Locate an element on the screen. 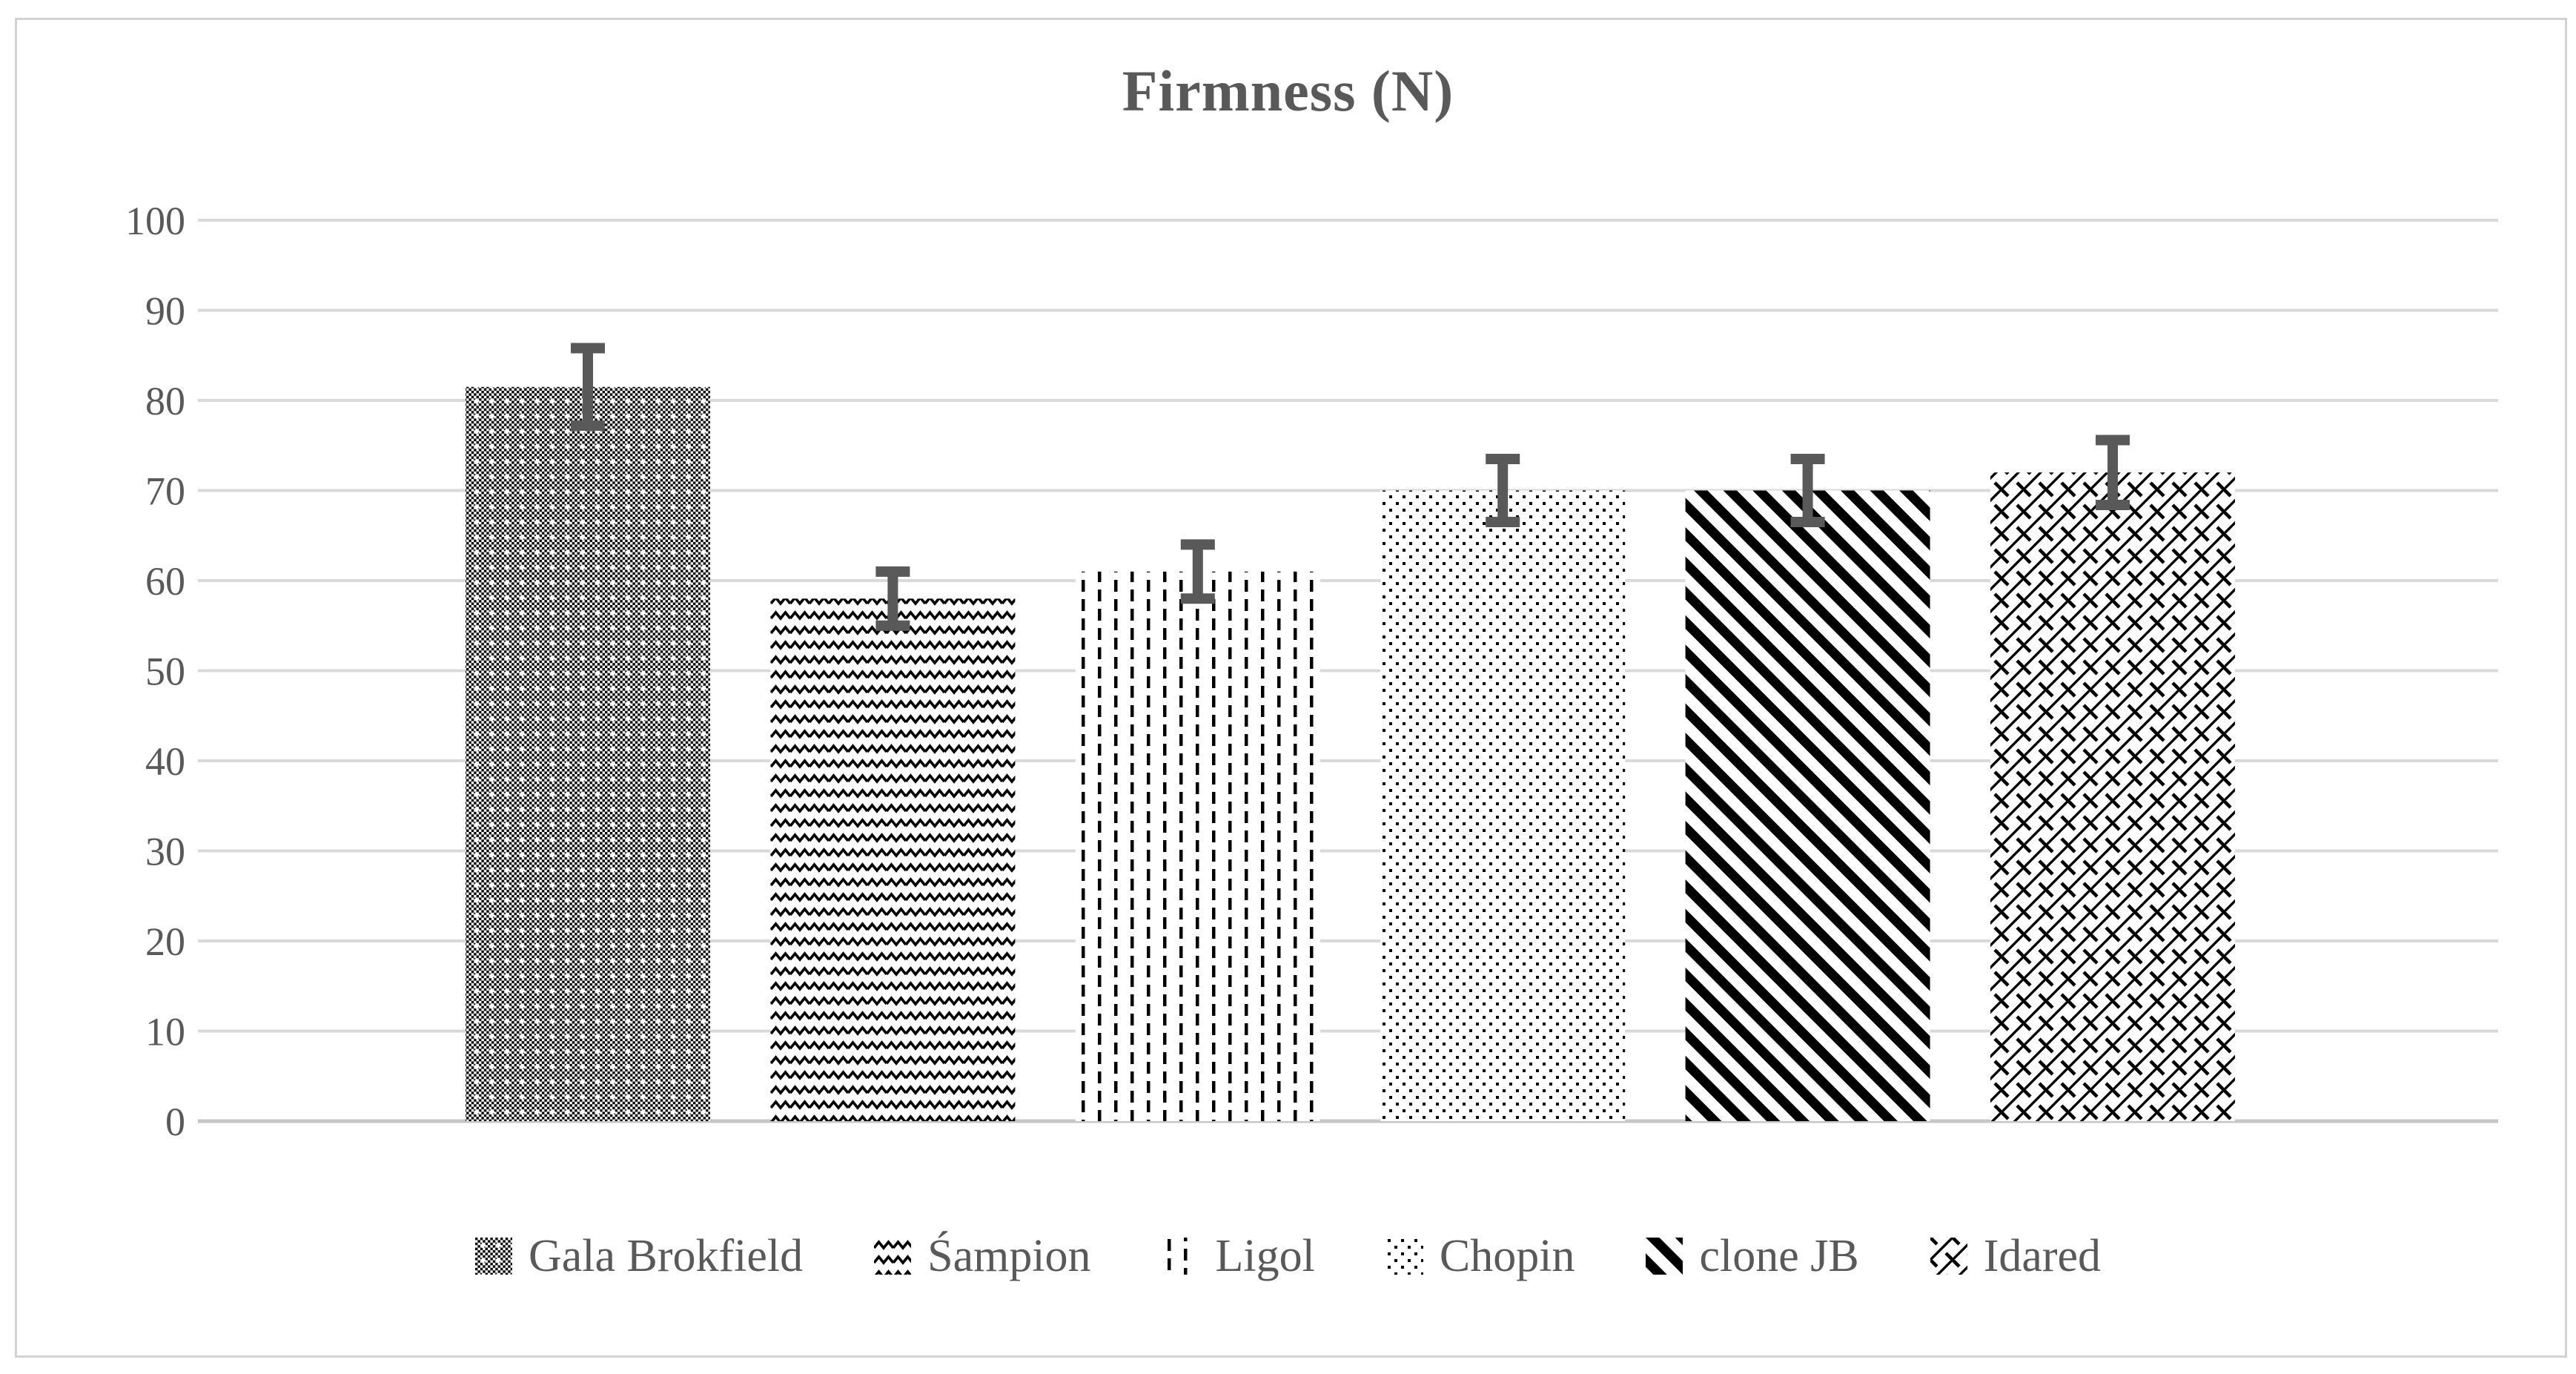 The image size is (2576, 1374). y-tick-label: 70 is located at coordinates (165, 491).